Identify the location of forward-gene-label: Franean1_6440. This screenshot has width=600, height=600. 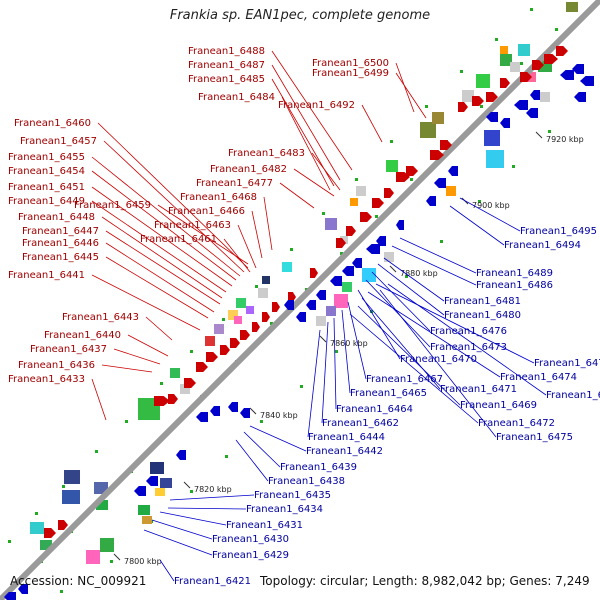
(82, 335).